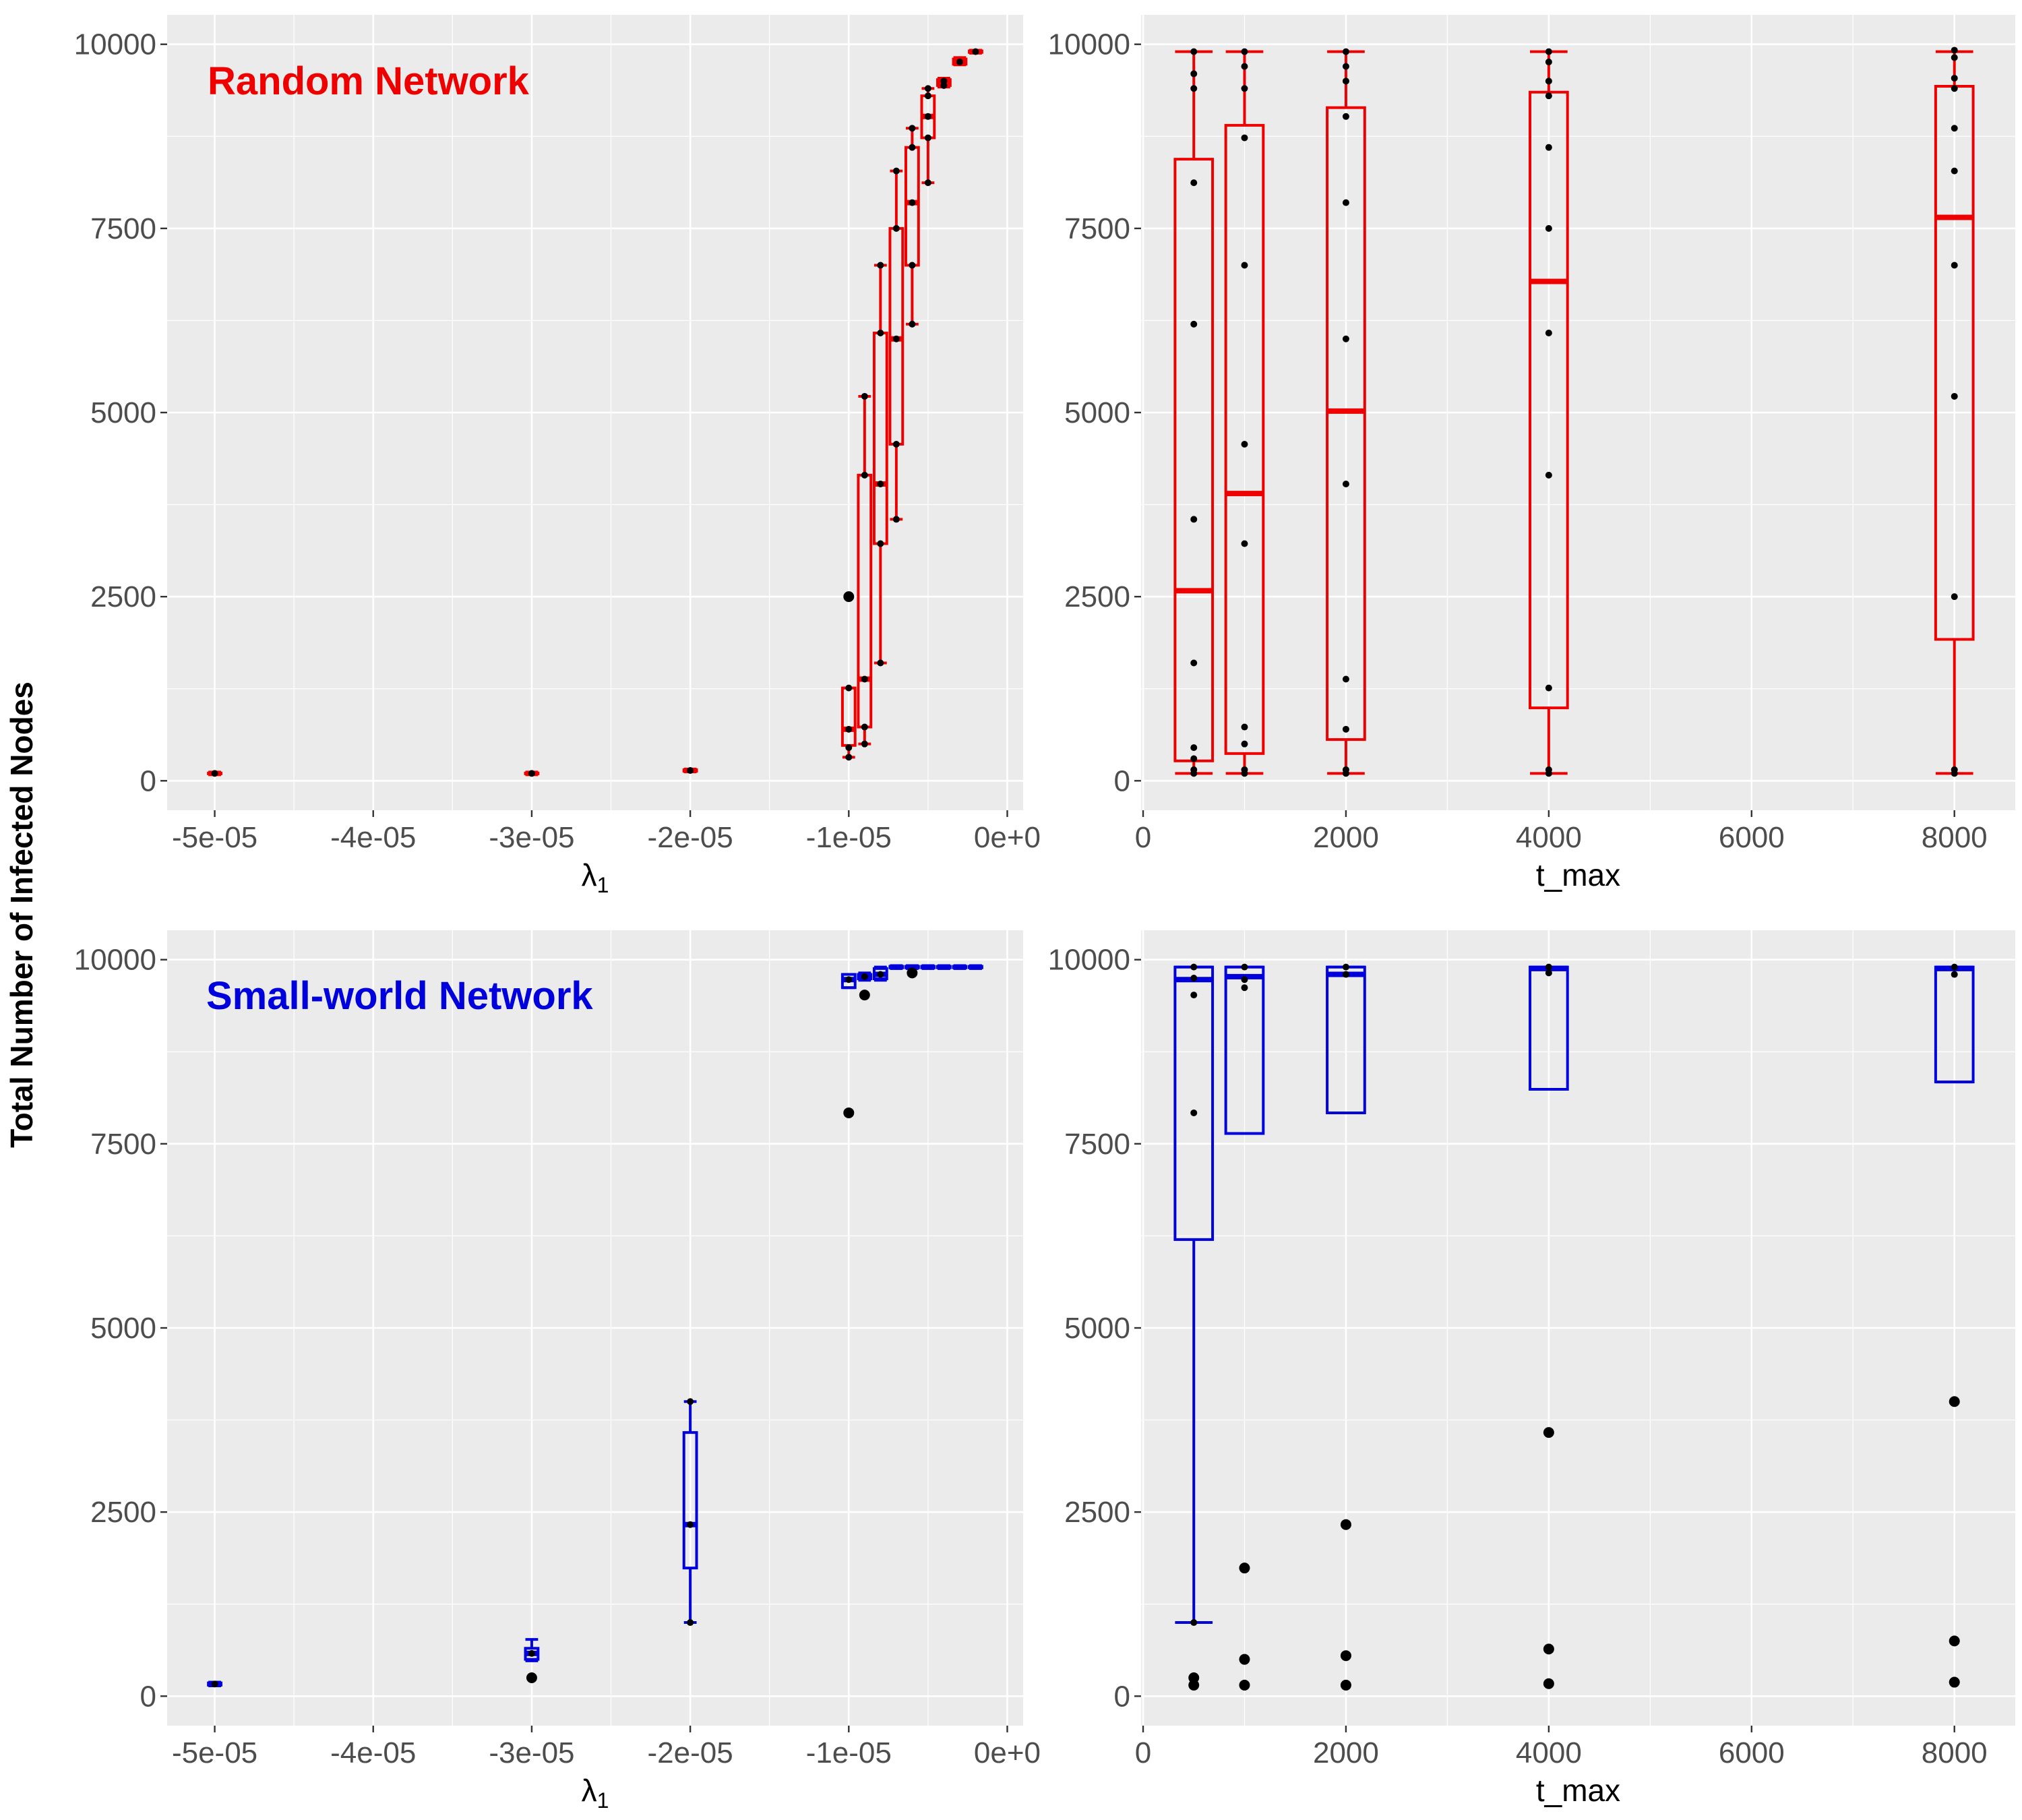 Image resolution: width=2022 pixels, height=1820 pixels. What do you see at coordinates (369, 81) in the screenshot?
I see `network-annotation: Random Network` at bounding box center [369, 81].